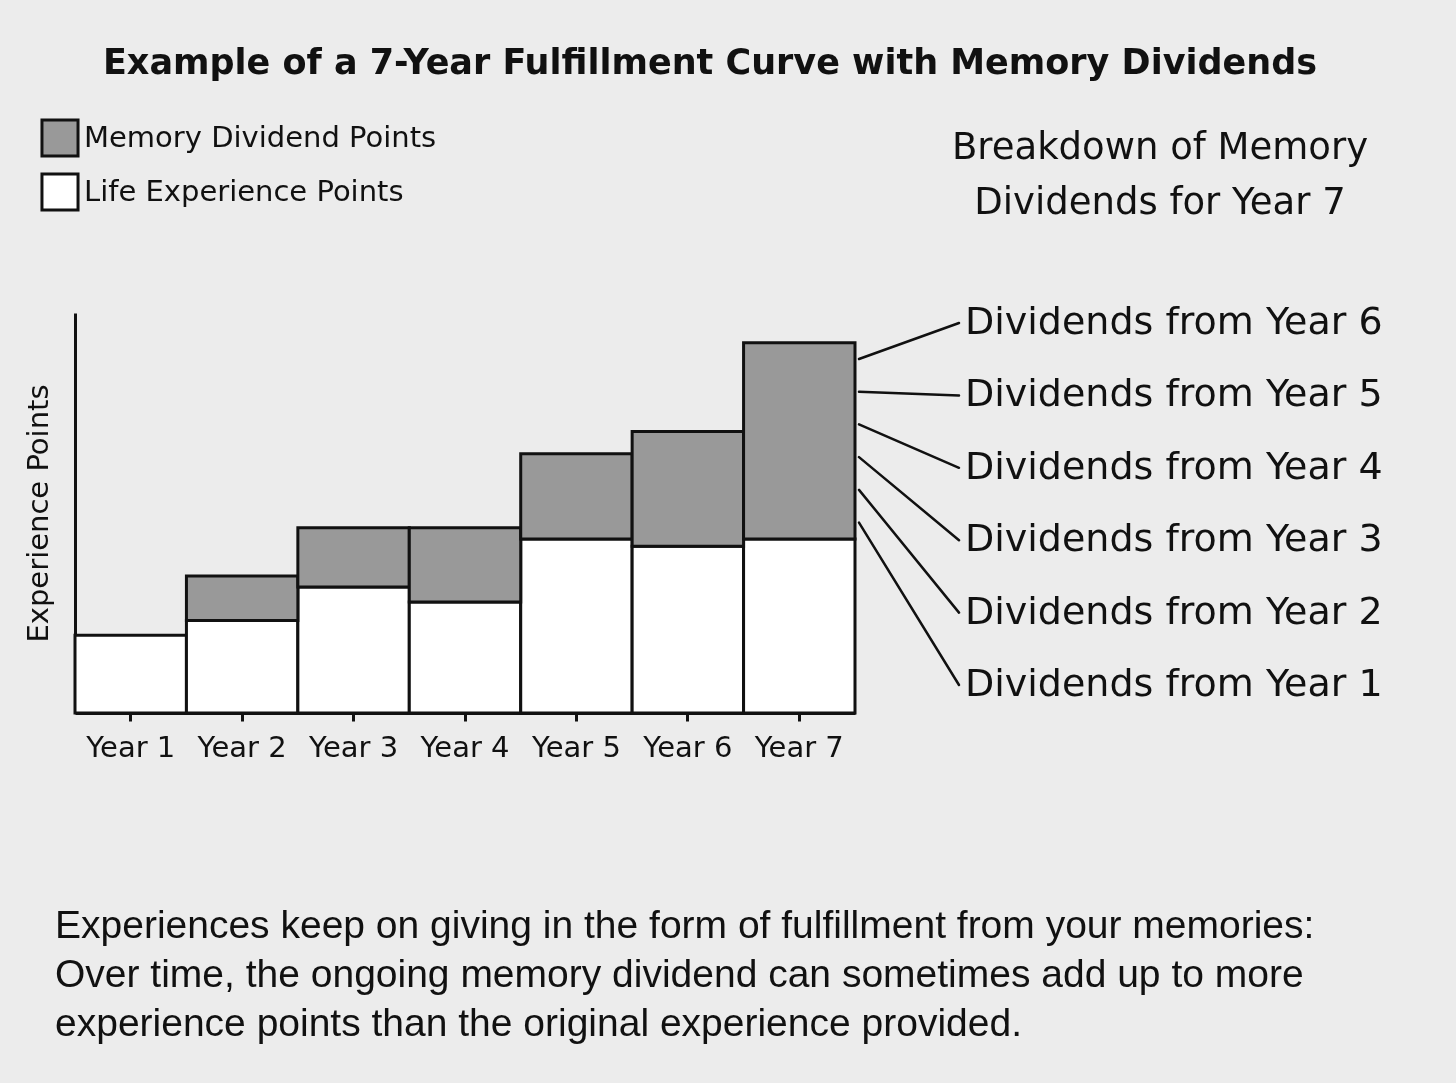  Describe the element at coordinates (37, 513) in the screenshot. I see `y-axis-title: Experience Points` at that location.